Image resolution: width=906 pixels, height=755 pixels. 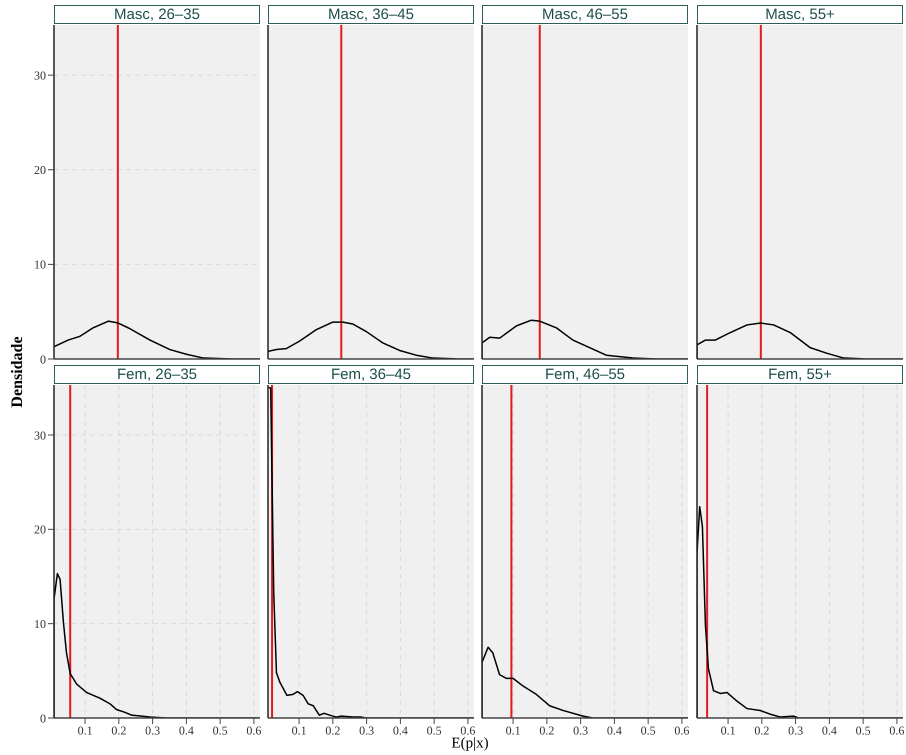 I want to click on chart-title: Fem, 36–45, so click(x=371, y=374).